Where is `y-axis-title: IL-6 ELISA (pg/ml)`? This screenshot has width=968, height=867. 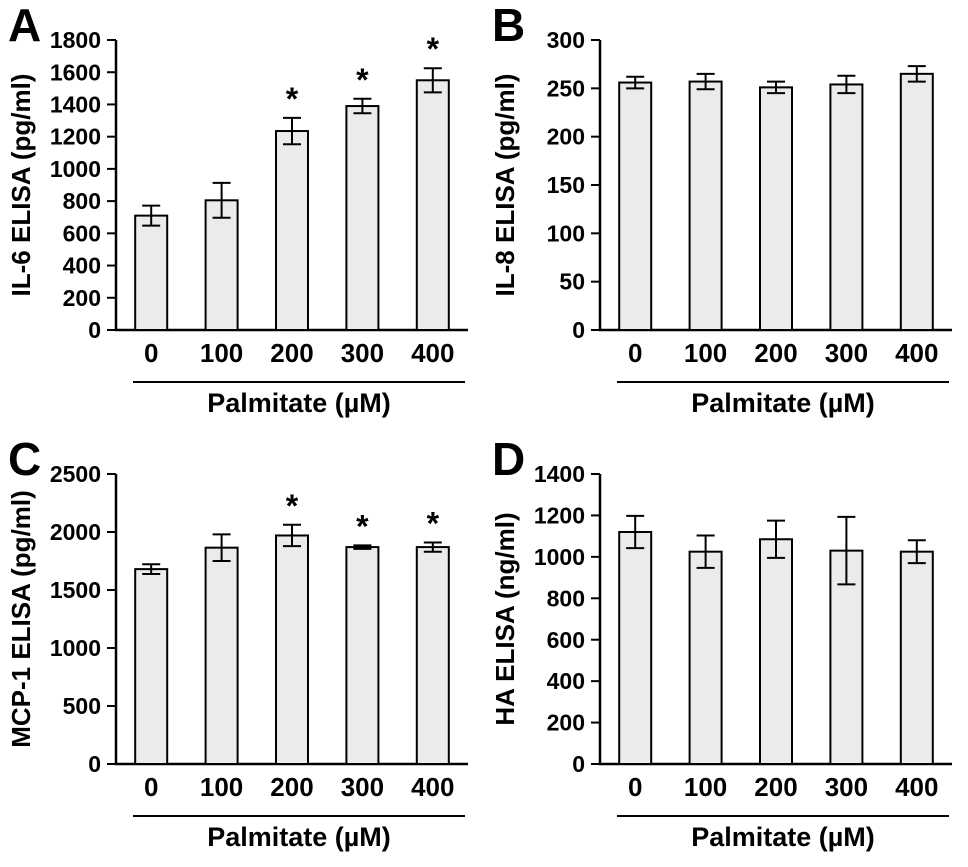
y-axis-title: IL-6 ELISA (pg/ml) is located at coordinates (21, 185).